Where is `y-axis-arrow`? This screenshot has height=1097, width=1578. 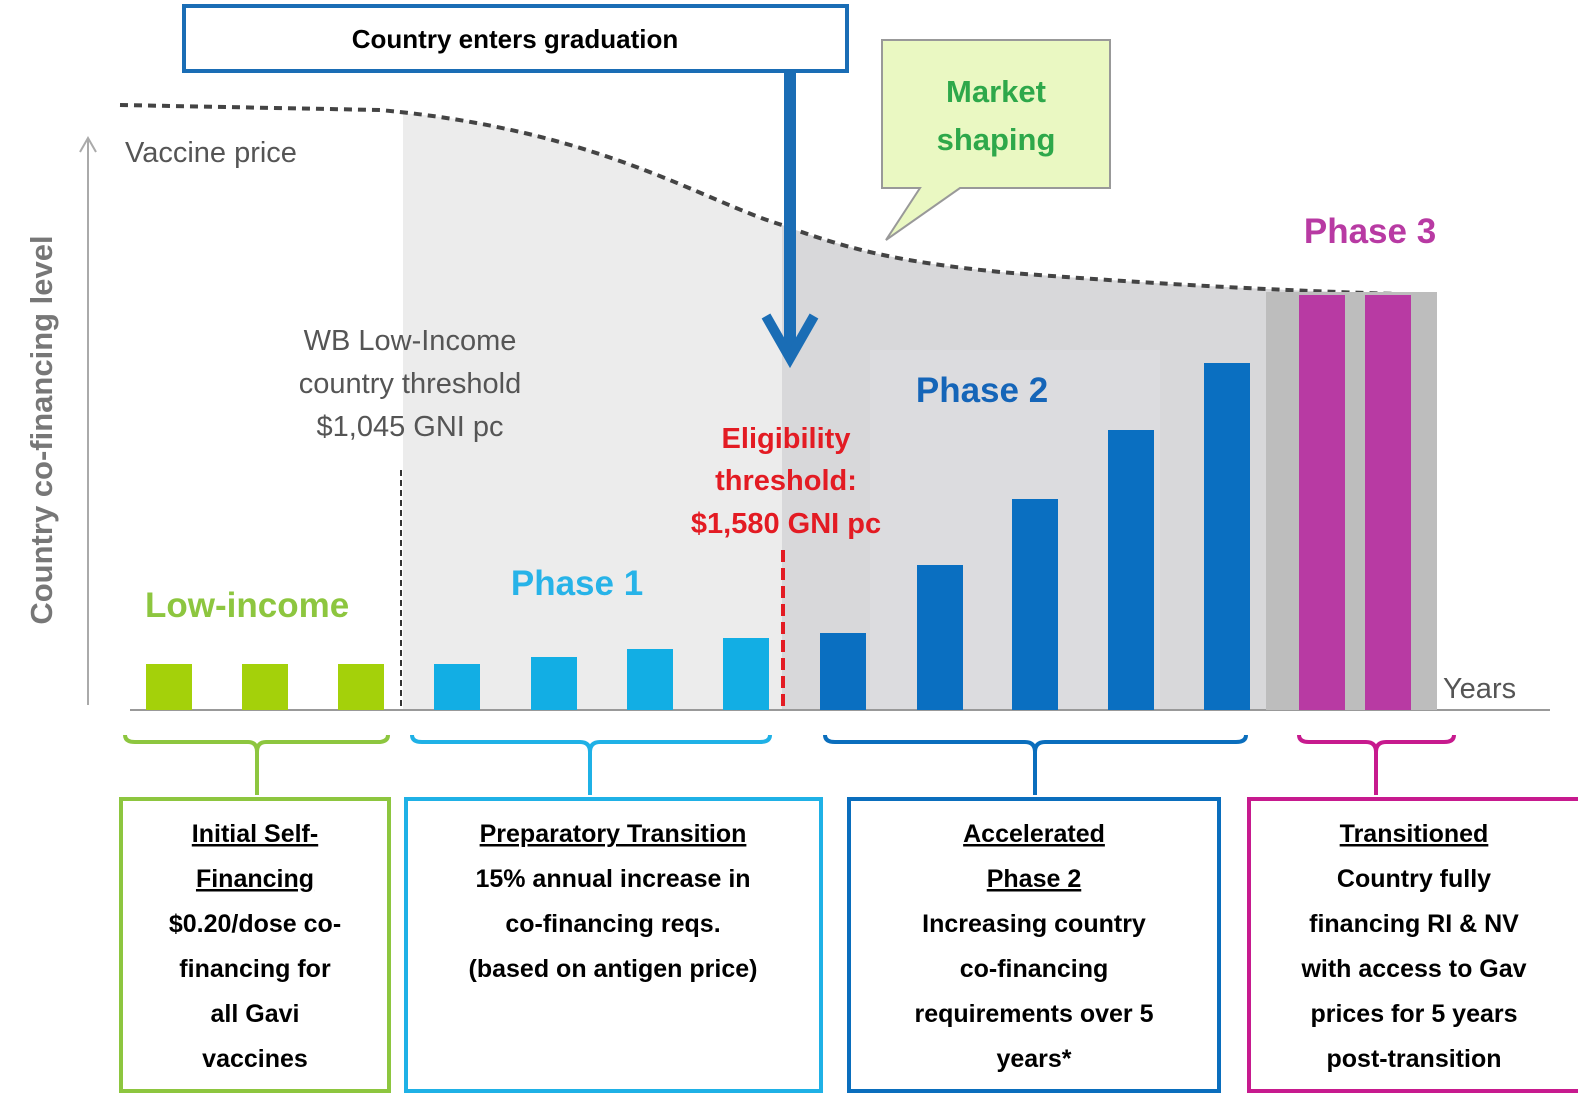 y-axis-arrow is located at coordinates (88, 144).